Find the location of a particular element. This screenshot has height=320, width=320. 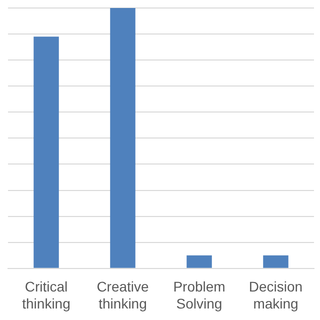

x-tick-label: Problem Solving is located at coordinates (199, 295).